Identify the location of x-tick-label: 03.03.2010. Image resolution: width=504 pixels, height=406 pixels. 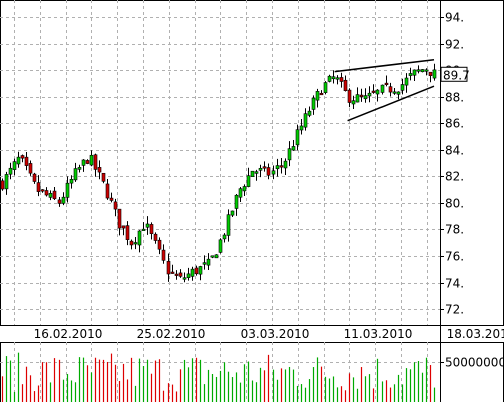
(275, 334).